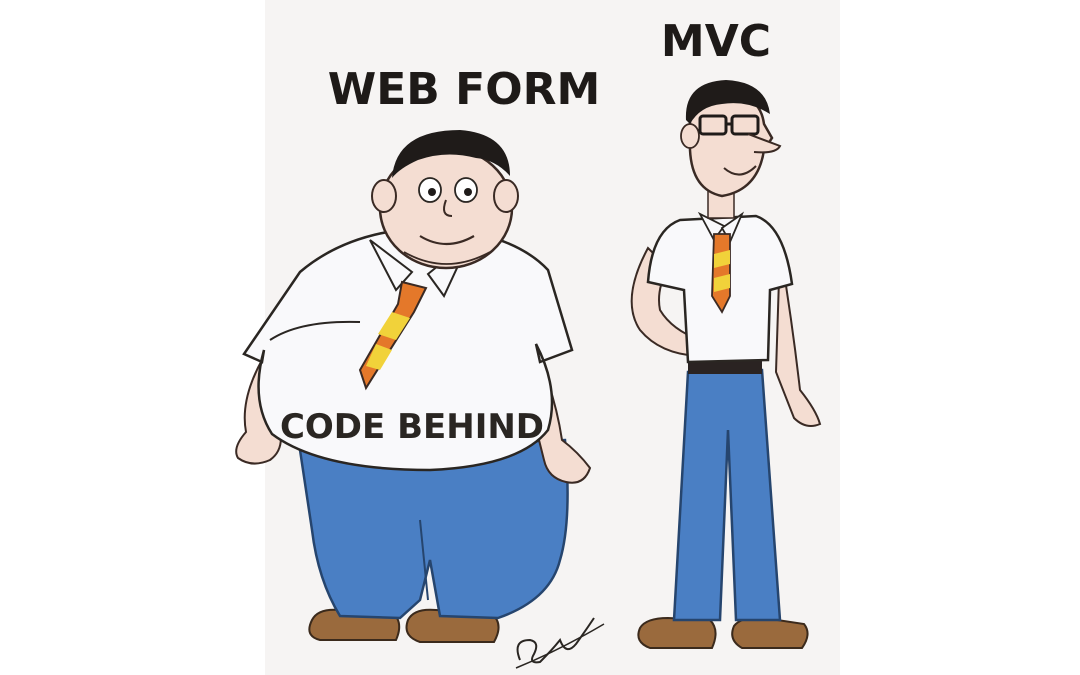  I want to click on right-shoe-mvc, so click(770, 632).